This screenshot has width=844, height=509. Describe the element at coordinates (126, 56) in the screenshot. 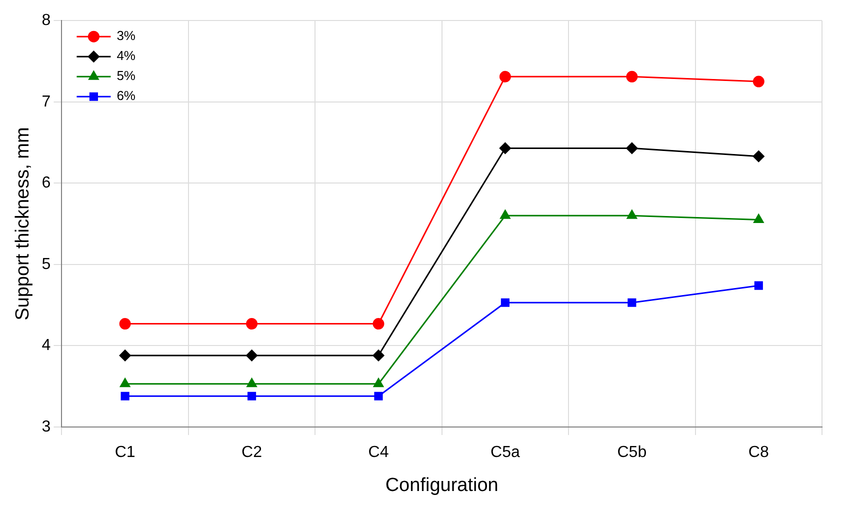

I see `legend-label: 4%` at that location.